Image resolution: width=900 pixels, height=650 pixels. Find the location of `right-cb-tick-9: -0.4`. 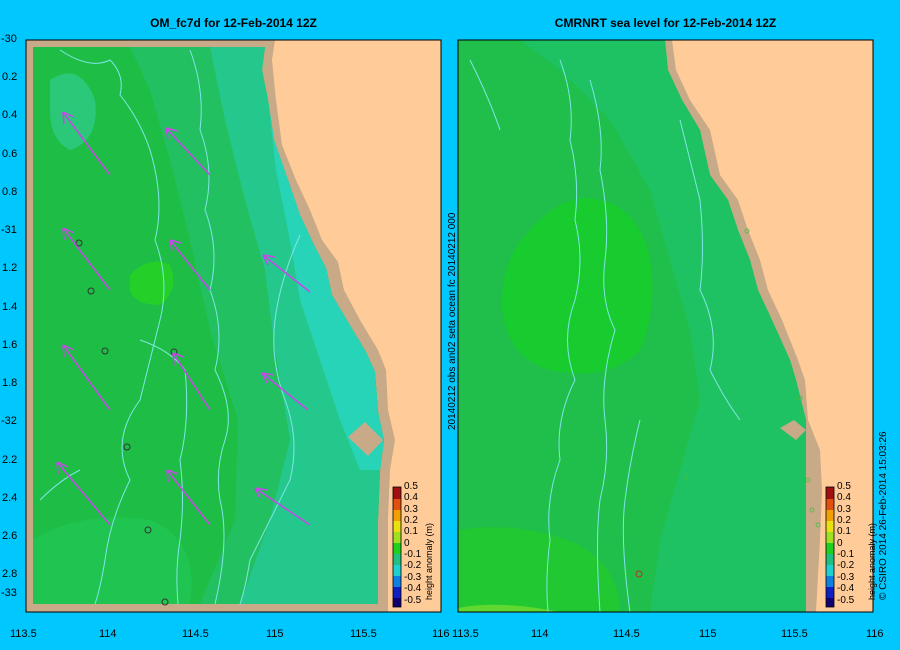

right-cb-tick-9: -0.4 is located at coordinates (846, 588).